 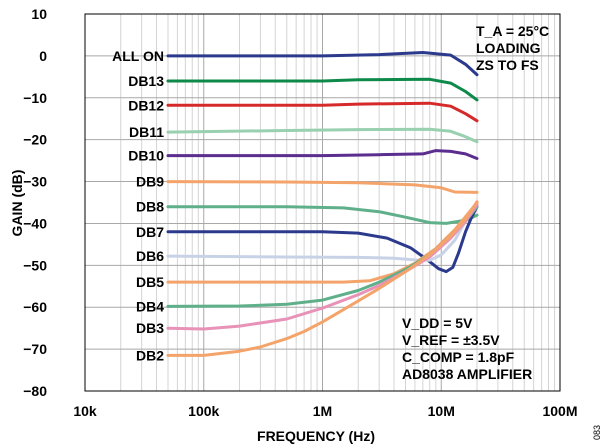 What do you see at coordinates (138, 56) in the screenshot?
I see `series-label: ALL ON` at bounding box center [138, 56].